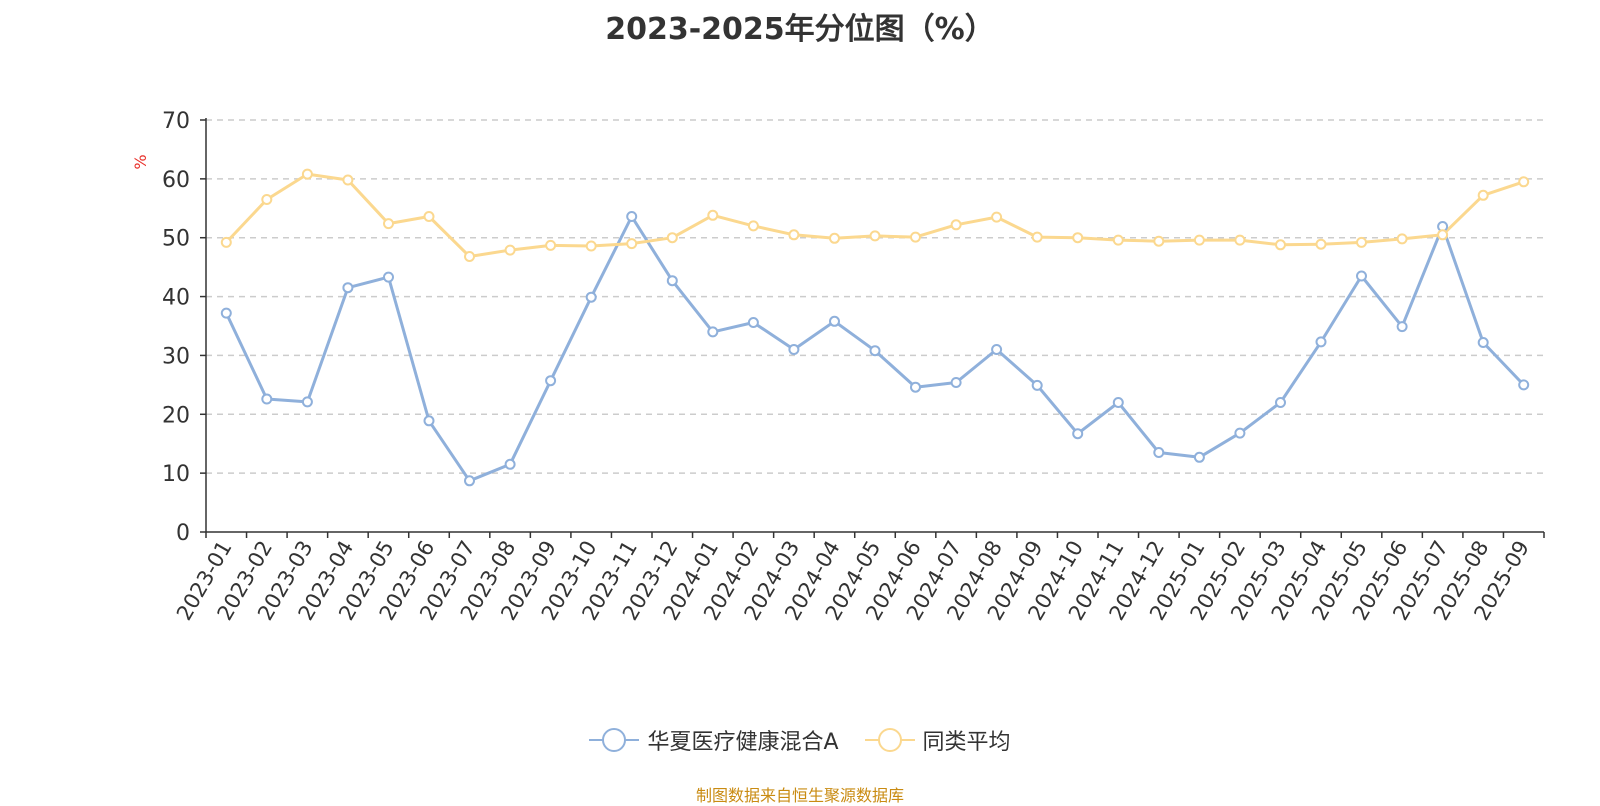 Image resolution: width=1600 pixels, height=806 pixels. What do you see at coordinates (176, 180) in the screenshot?
I see `y-tick-label: 60` at bounding box center [176, 180].